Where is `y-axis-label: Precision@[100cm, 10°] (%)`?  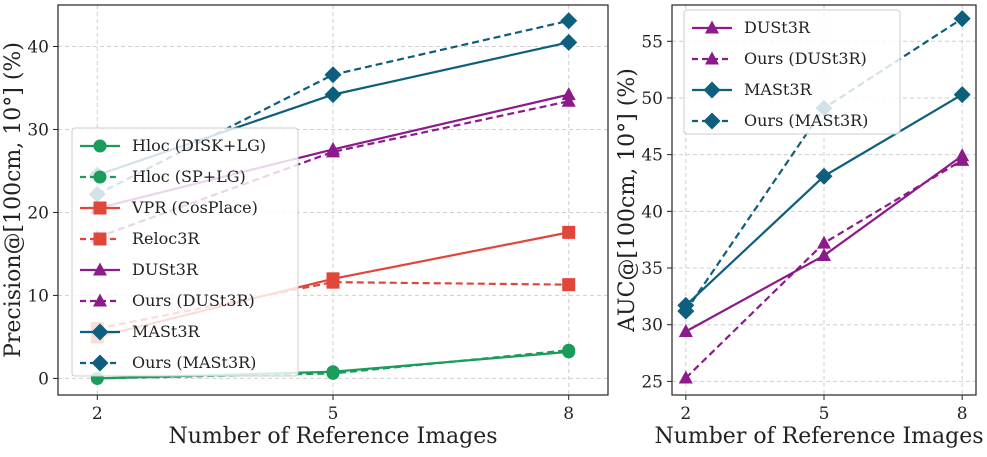
y-axis-label: Precision@[100cm, 10°] (%) is located at coordinates (13, 200).